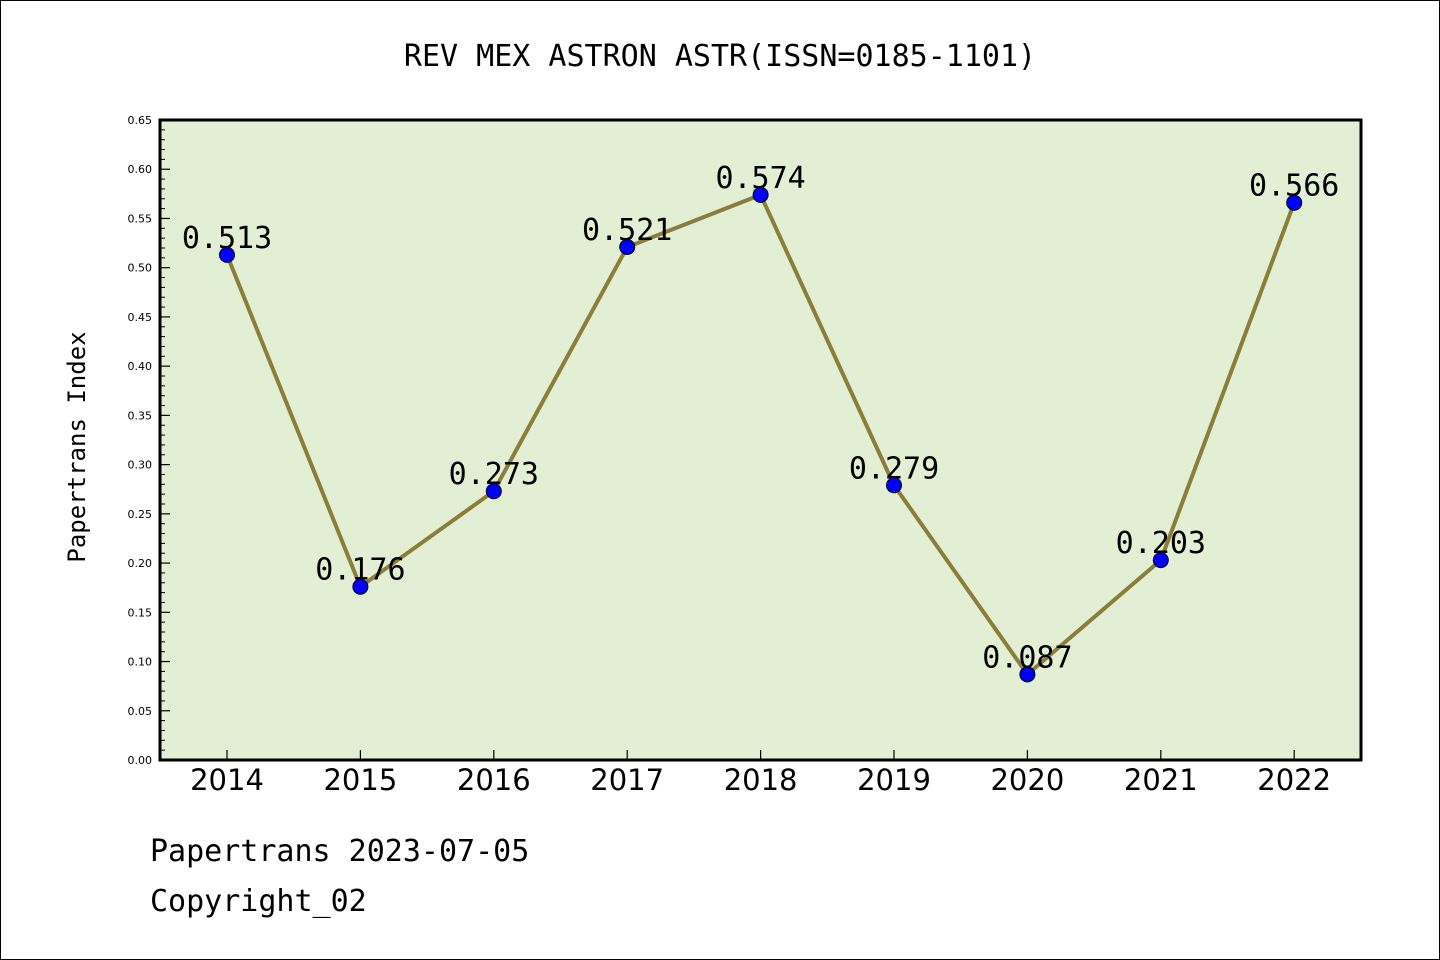 This screenshot has width=1440, height=960. I want to click on data-point-2018, so click(760, 194).